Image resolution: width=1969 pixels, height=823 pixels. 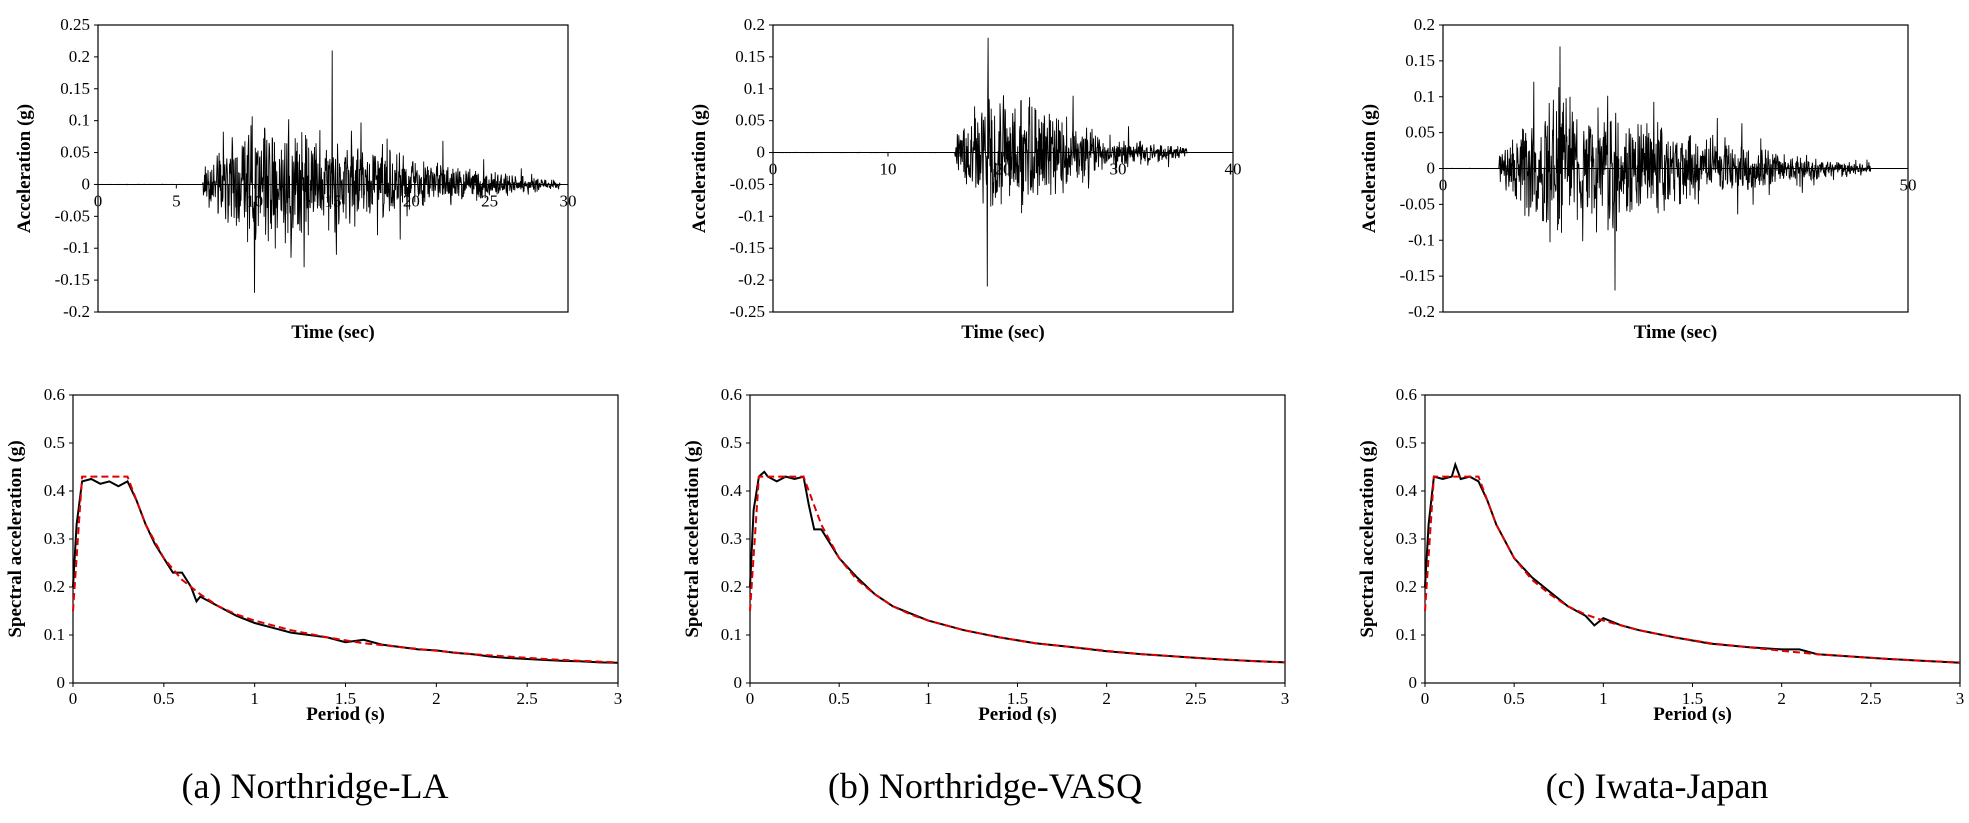 I want to click on y-tick-label: 0.25, so click(x=75, y=24).